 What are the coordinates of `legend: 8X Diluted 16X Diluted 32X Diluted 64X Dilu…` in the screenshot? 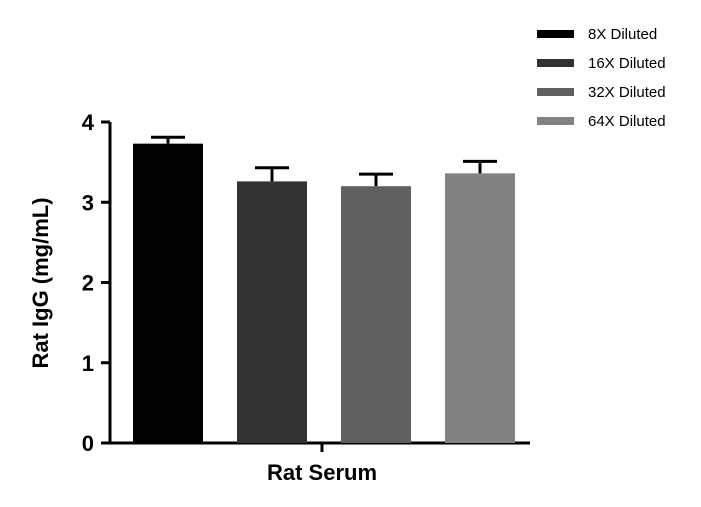 It's located at (601, 78).